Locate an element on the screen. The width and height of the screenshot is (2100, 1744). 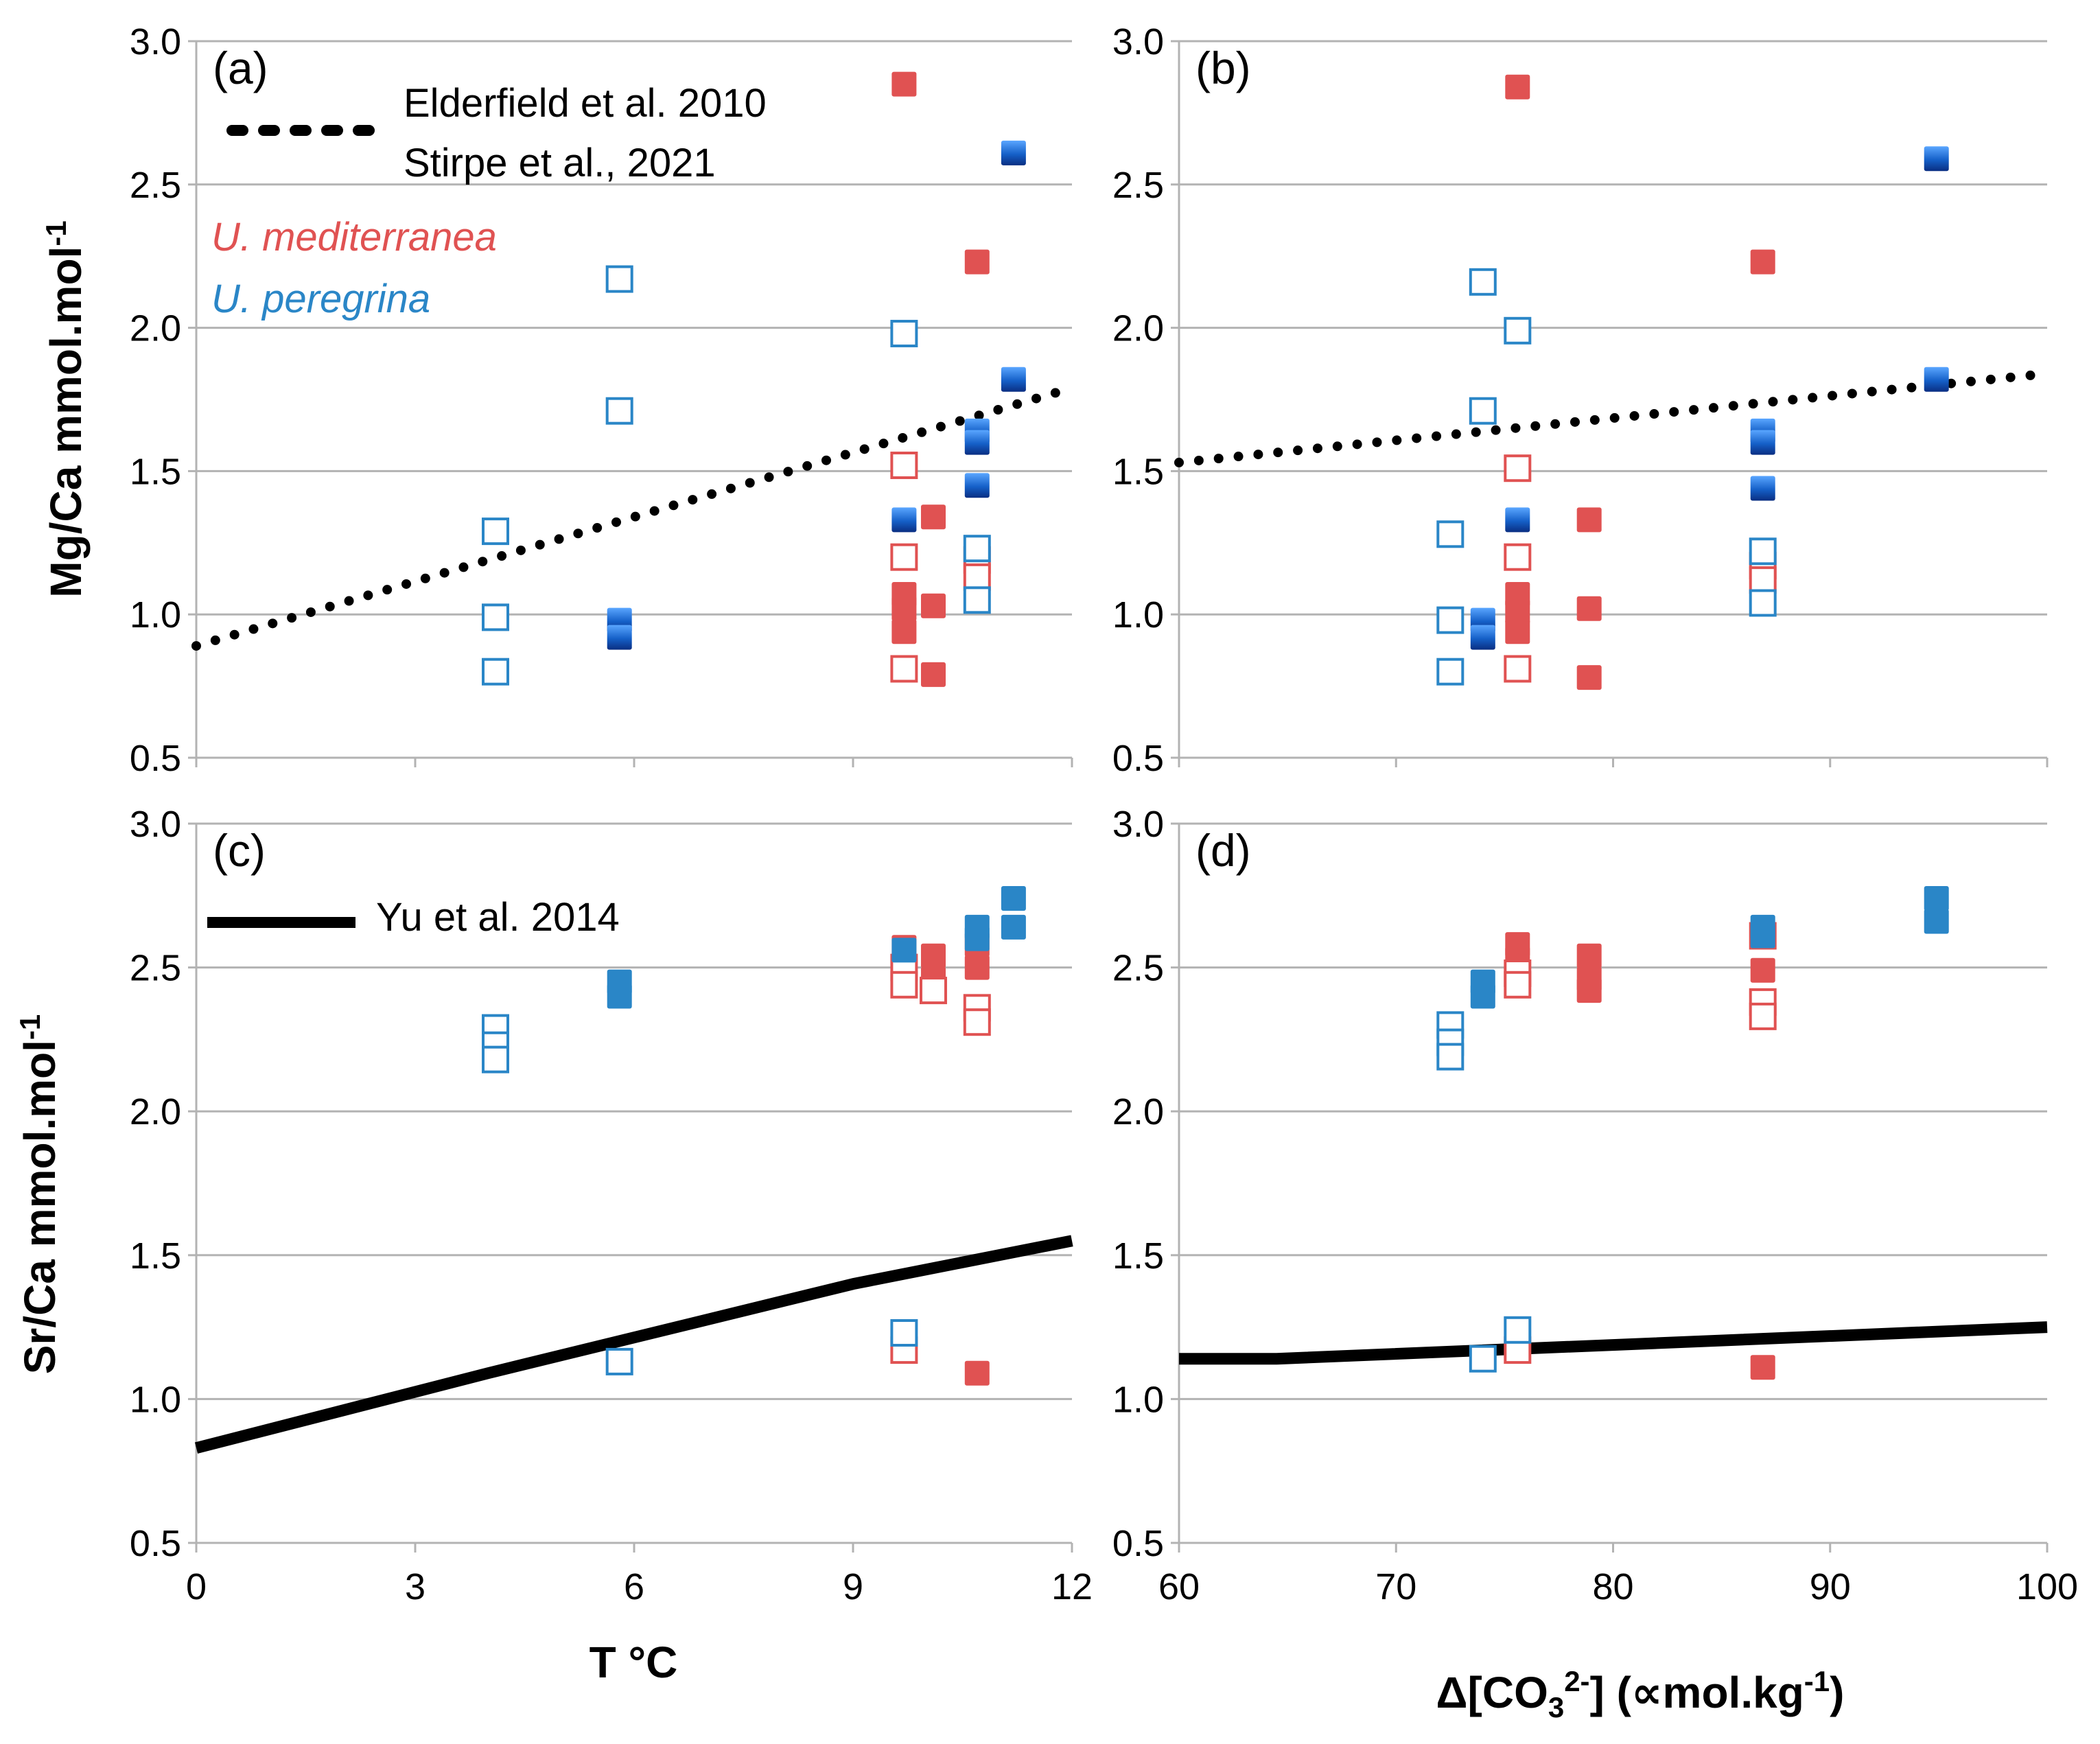
legend-c: Yu et al. 2014 is located at coordinates (413, 917).